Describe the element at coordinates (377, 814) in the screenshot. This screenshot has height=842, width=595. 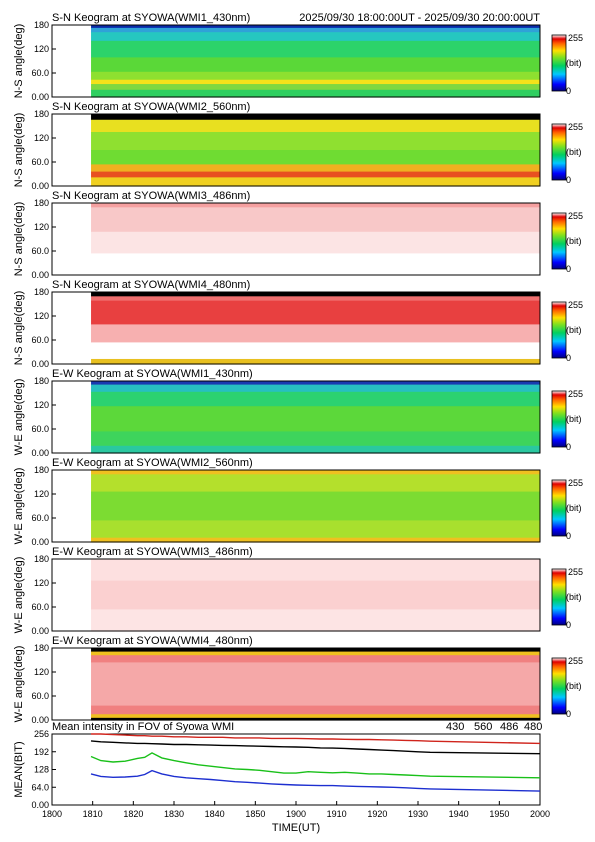
I see `x-tick-label: 1920` at that location.